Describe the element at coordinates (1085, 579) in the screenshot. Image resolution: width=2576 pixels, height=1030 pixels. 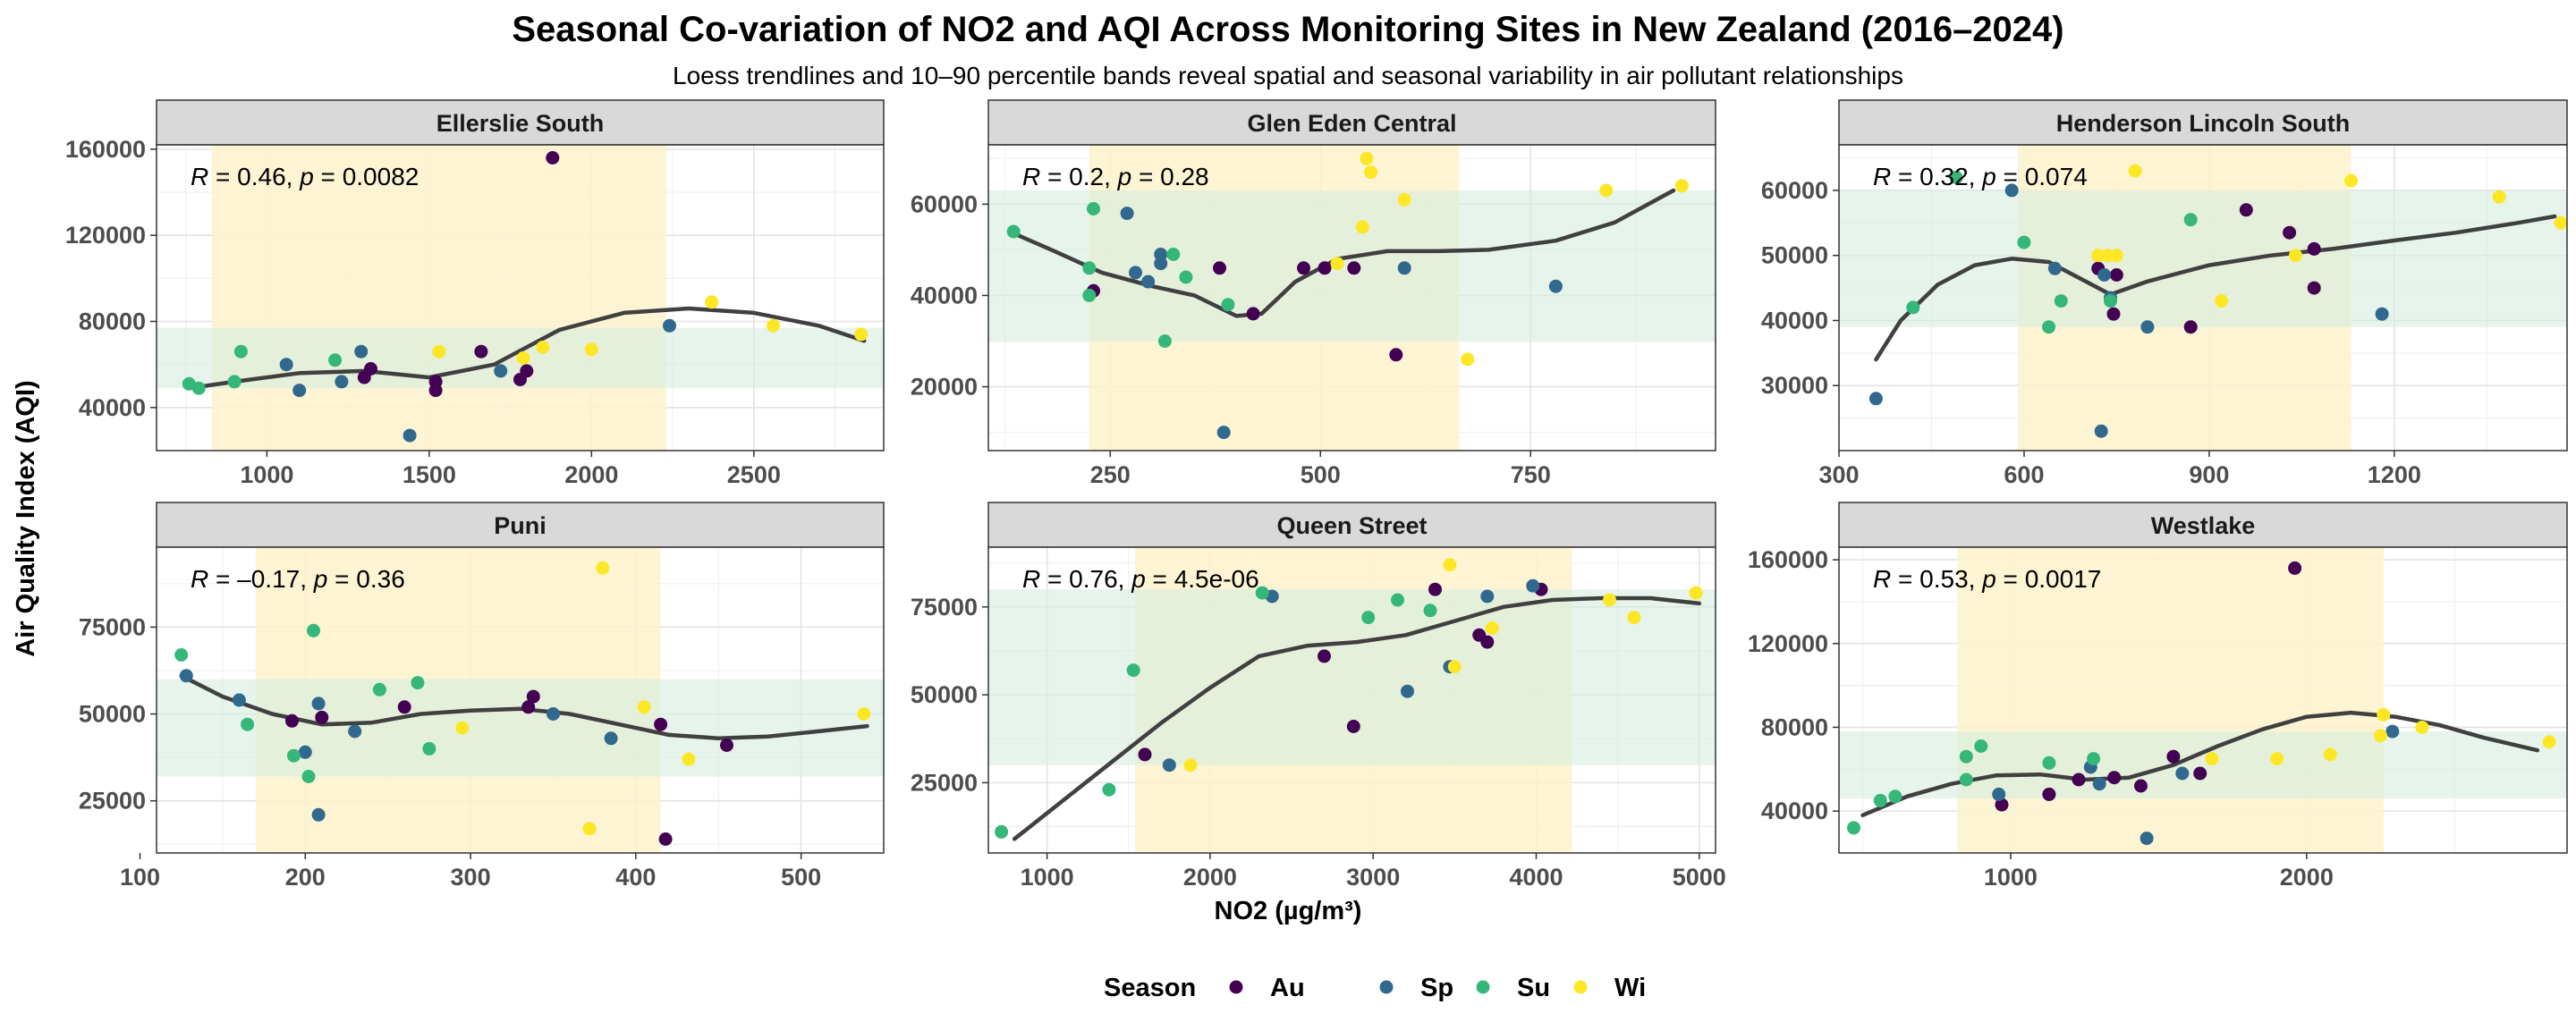
I see `stat-r-value: = 0.76,` at that location.